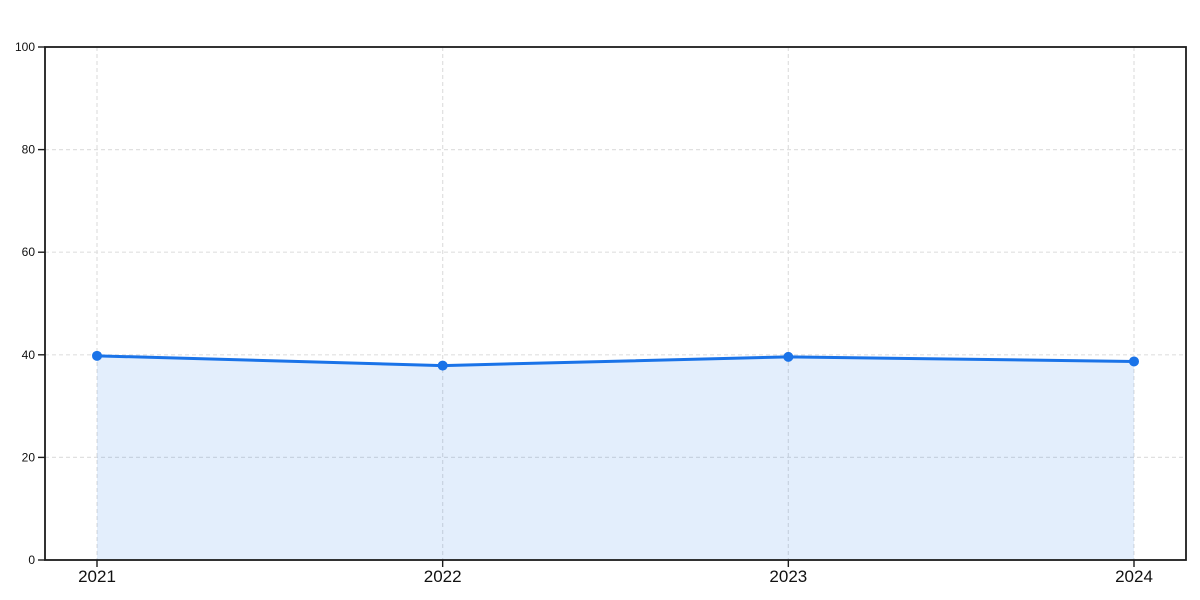  What do you see at coordinates (1134, 361) in the screenshot?
I see `data-point-2024` at bounding box center [1134, 361].